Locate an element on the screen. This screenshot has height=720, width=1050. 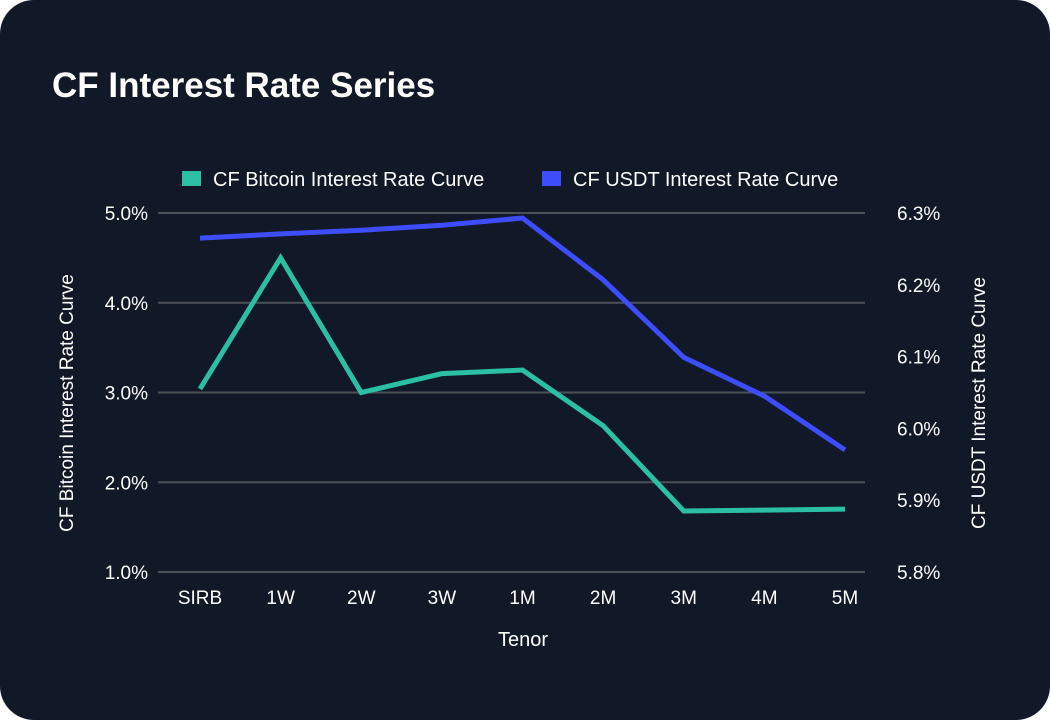
left-tick-label: 3.0% is located at coordinates (126, 394).